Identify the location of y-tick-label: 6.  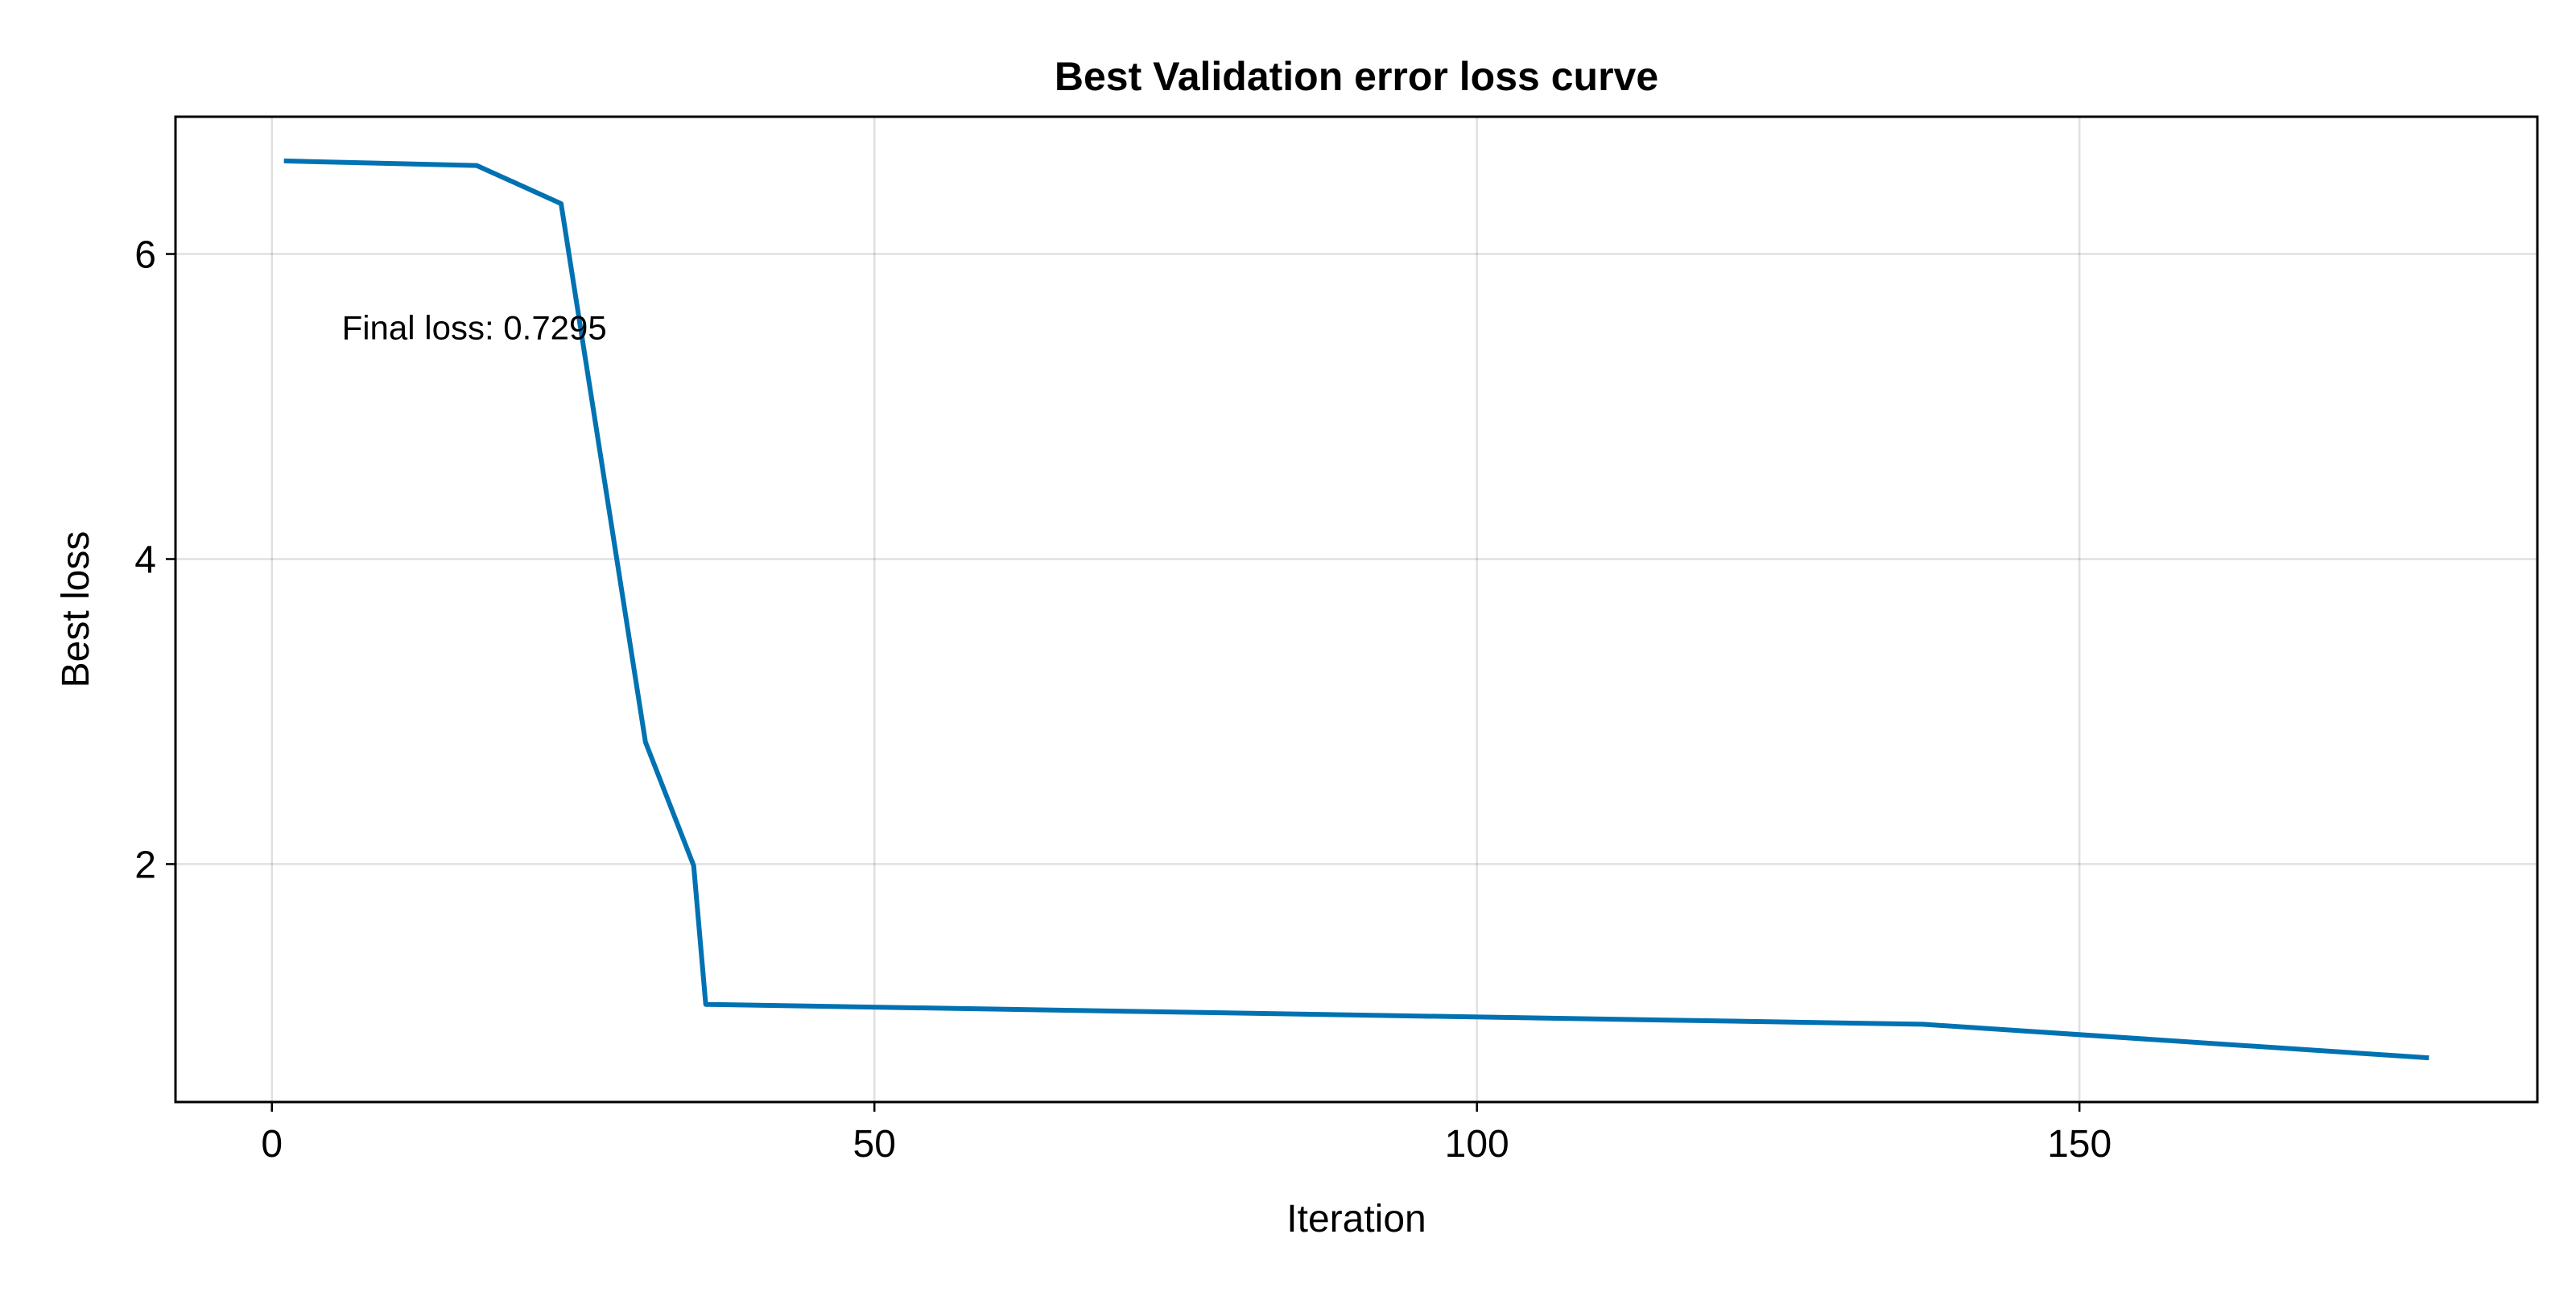
(145, 255).